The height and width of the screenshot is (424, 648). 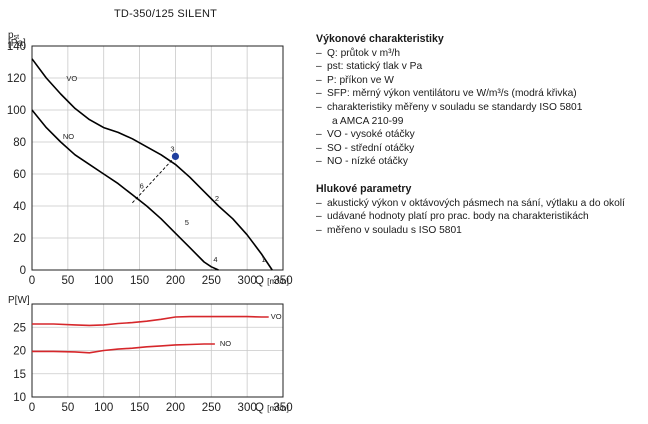 I want to click on y-tick-label: 120, so click(x=16, y=79).